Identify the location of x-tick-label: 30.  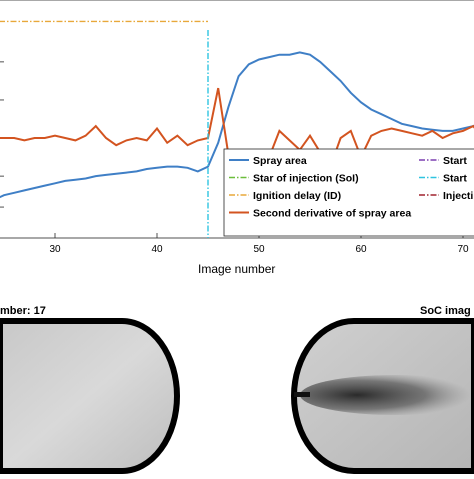
(55, 249).